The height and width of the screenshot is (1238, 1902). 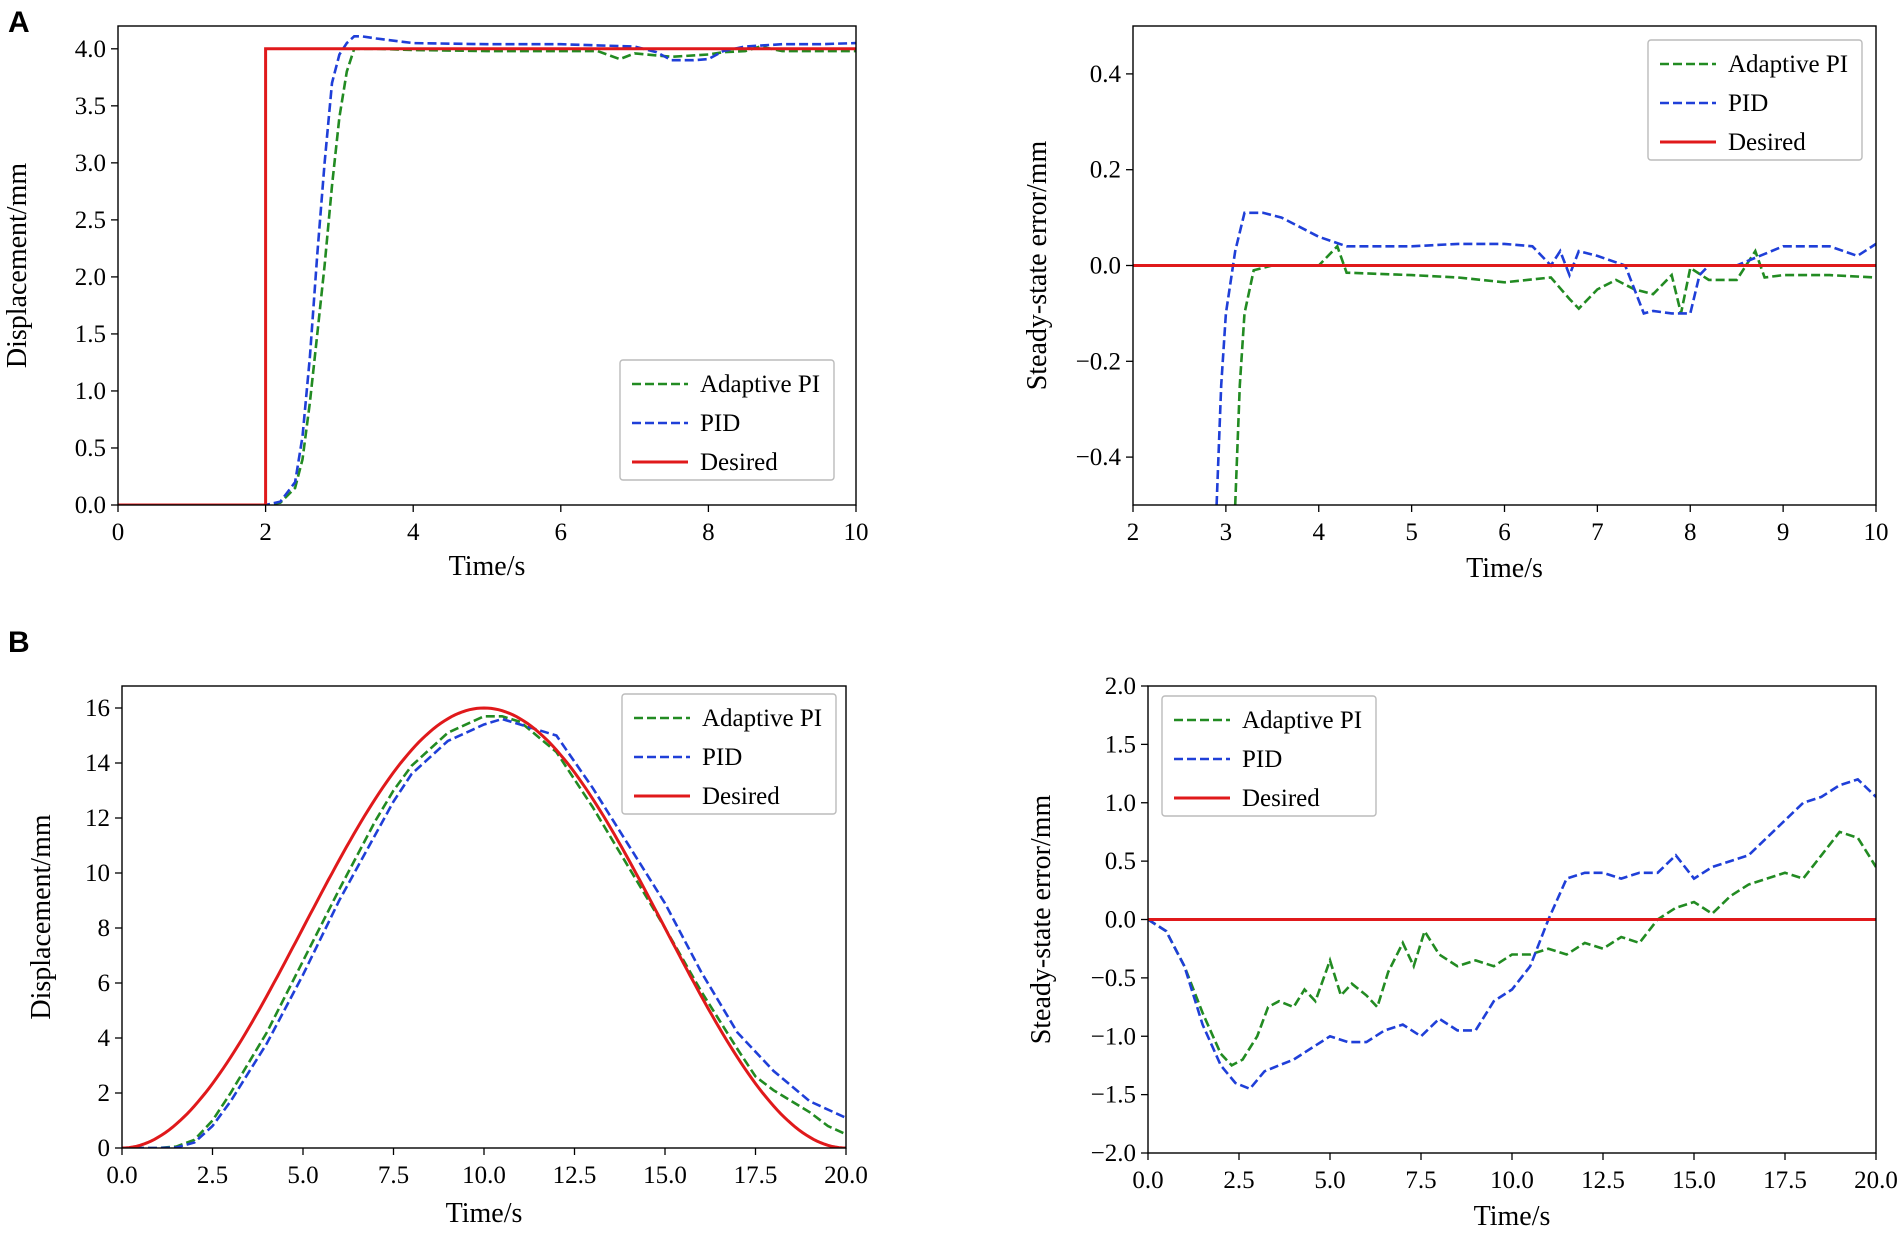 What do you see at coordinates (1098, 361) in the screenshot?
I see `y-tick-label: −0.2` at bounding box center [1098, 361].